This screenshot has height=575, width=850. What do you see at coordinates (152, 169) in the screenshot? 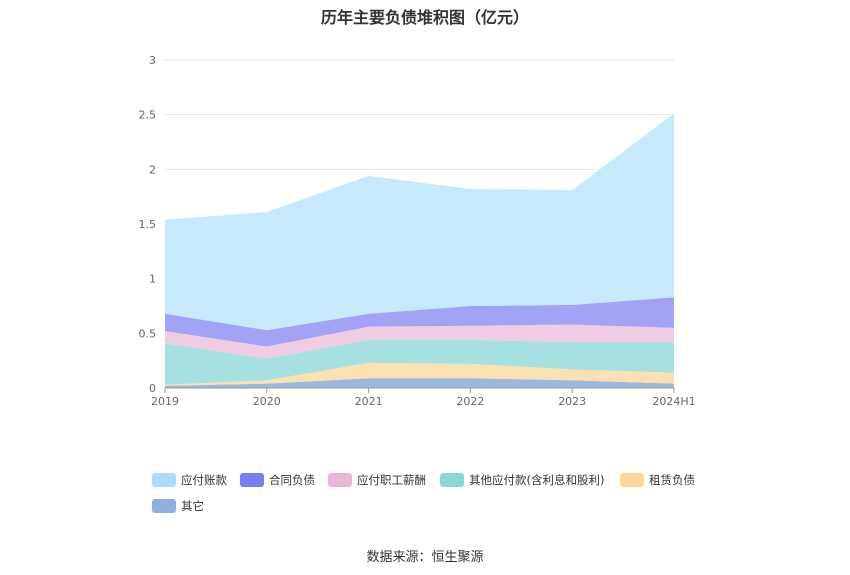
I see `y-tick-label: 2` at bounding box center [152, 169].